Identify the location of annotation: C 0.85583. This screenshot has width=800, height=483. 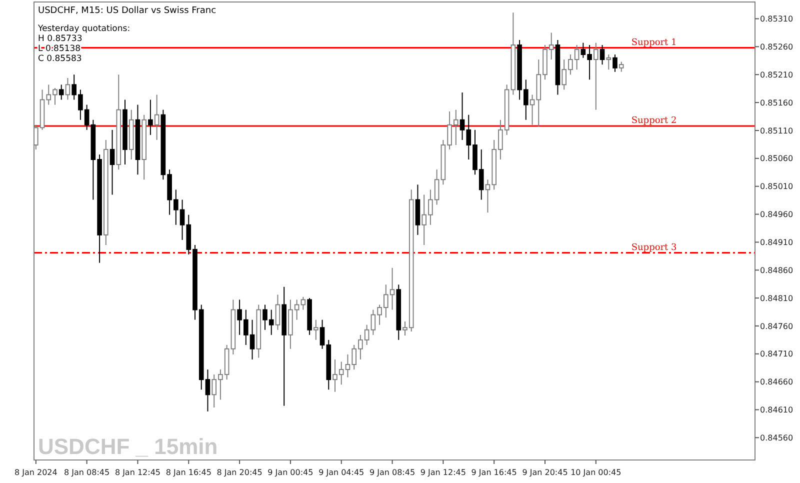
(60, 59).